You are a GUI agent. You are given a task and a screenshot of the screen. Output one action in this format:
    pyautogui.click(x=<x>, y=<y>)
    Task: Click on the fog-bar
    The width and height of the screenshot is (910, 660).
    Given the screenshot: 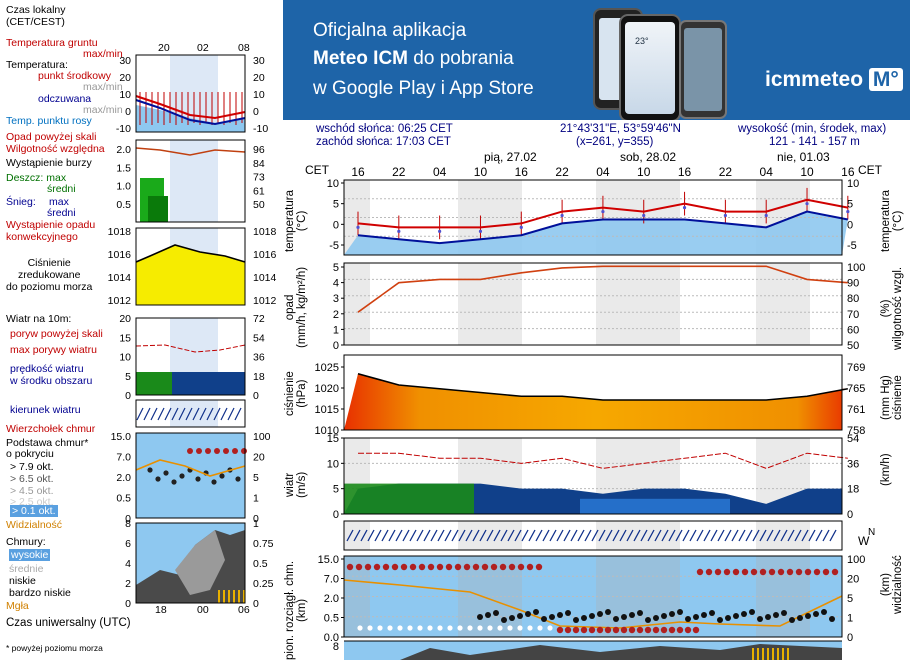 What is the action you would take?
    pyautogui.click(x=768, y=654)
    